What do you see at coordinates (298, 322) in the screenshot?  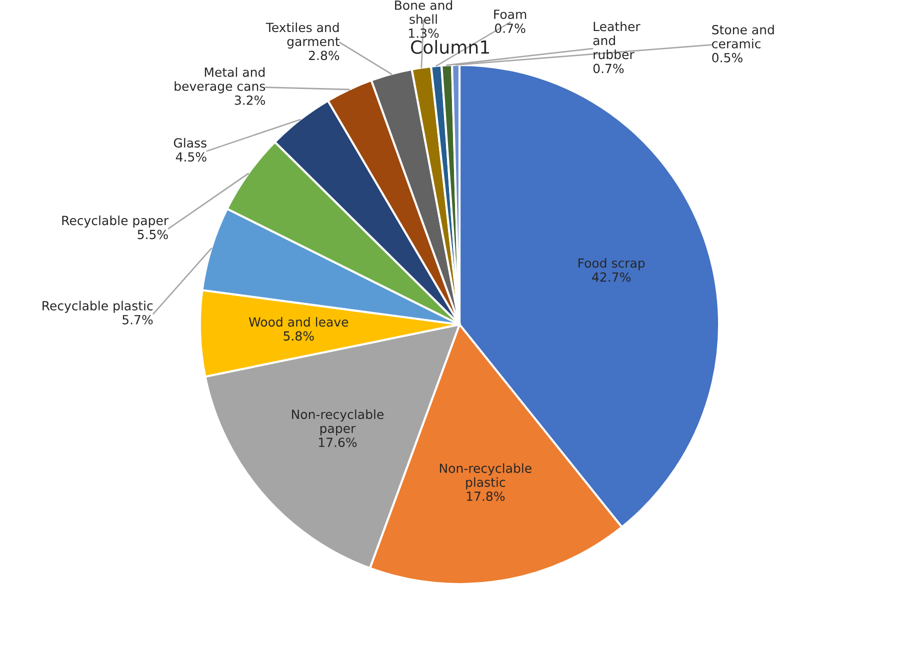 I see `slice-label: Wood and leave` at bounding box center [298, 322].